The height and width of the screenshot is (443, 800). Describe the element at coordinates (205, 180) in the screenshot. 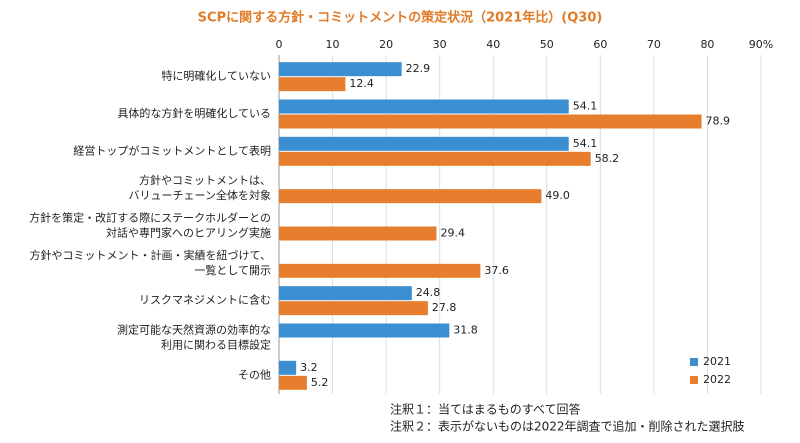

I see `label-line: 方針やコミットメントは、` at that location.